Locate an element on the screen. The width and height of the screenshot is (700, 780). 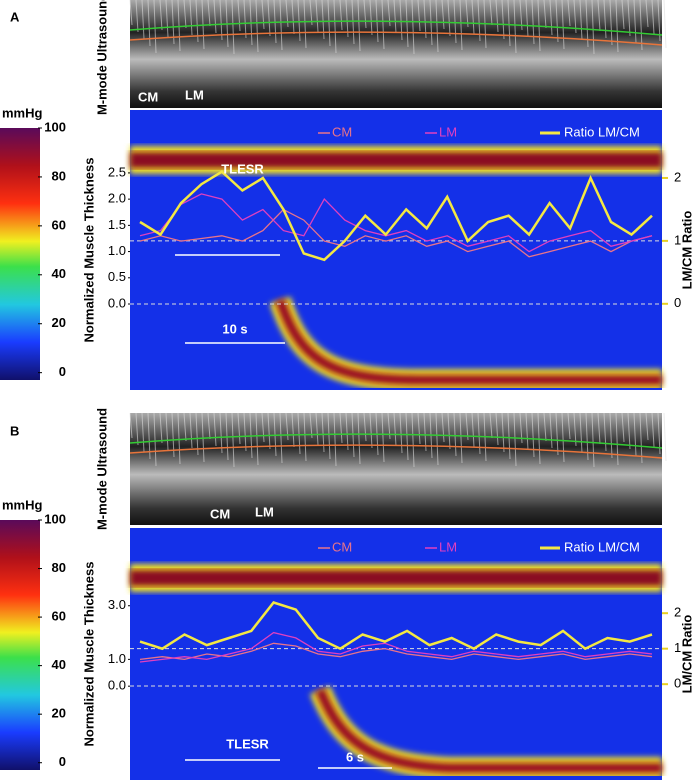
colorbar-unit: mmHg is located at coordinates (22, 112).